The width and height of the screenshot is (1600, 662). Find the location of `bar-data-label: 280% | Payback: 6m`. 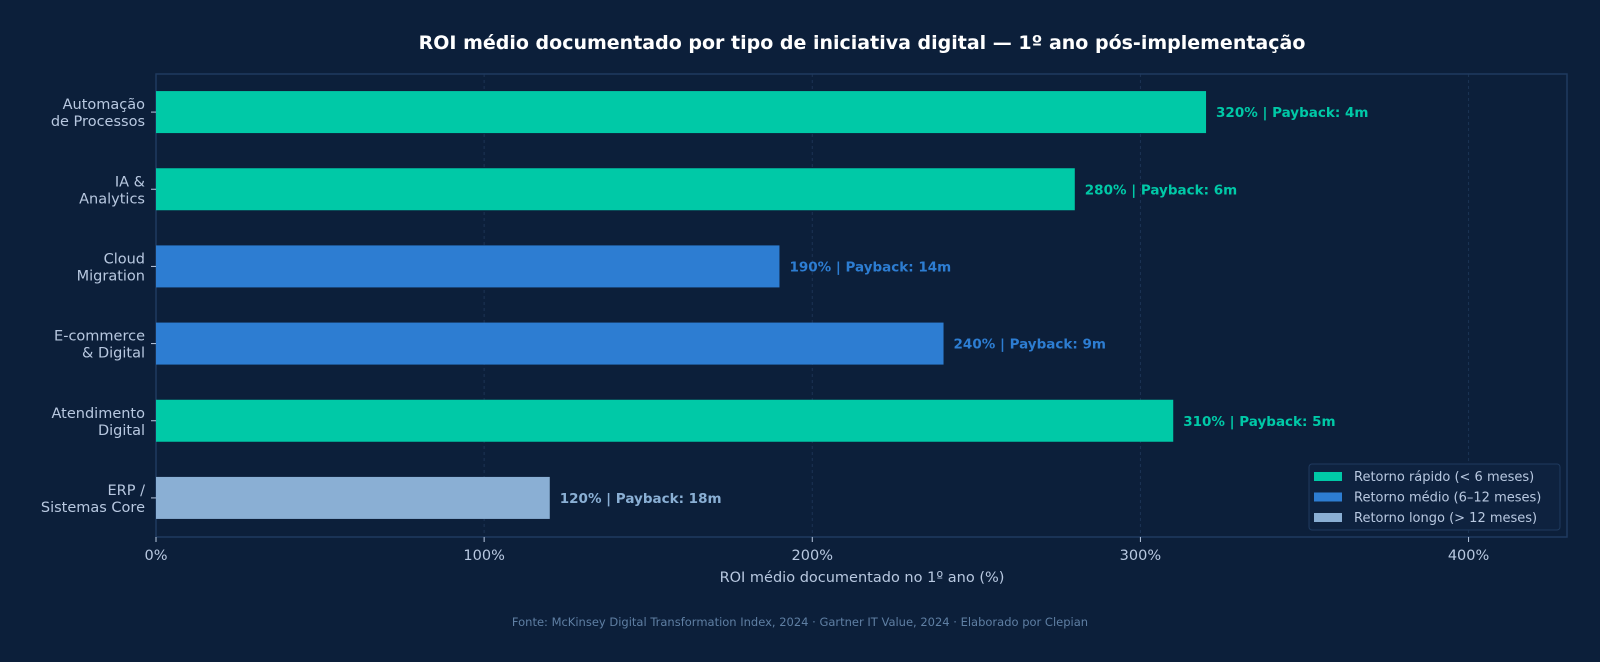

bar-data-label: 280% | Payback: 6m is located at coordinates (1161, 190).